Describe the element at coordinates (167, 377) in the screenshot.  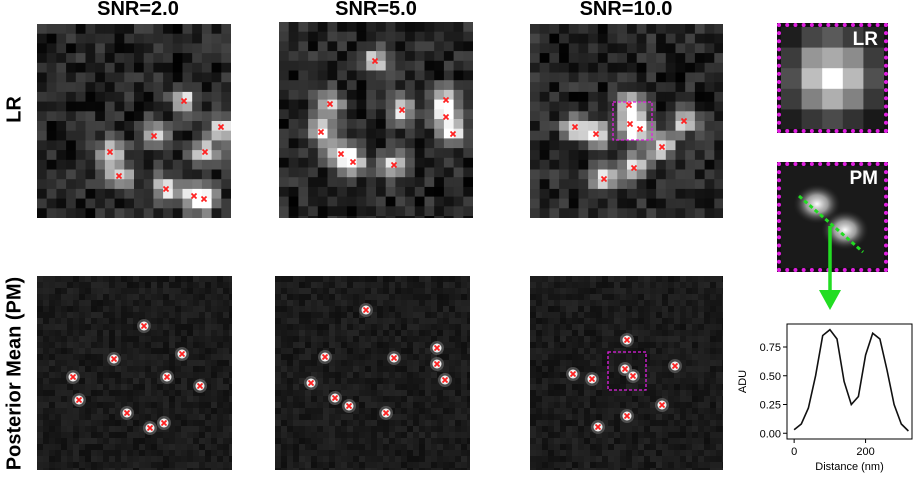
I see `emitter-marker` at that location.